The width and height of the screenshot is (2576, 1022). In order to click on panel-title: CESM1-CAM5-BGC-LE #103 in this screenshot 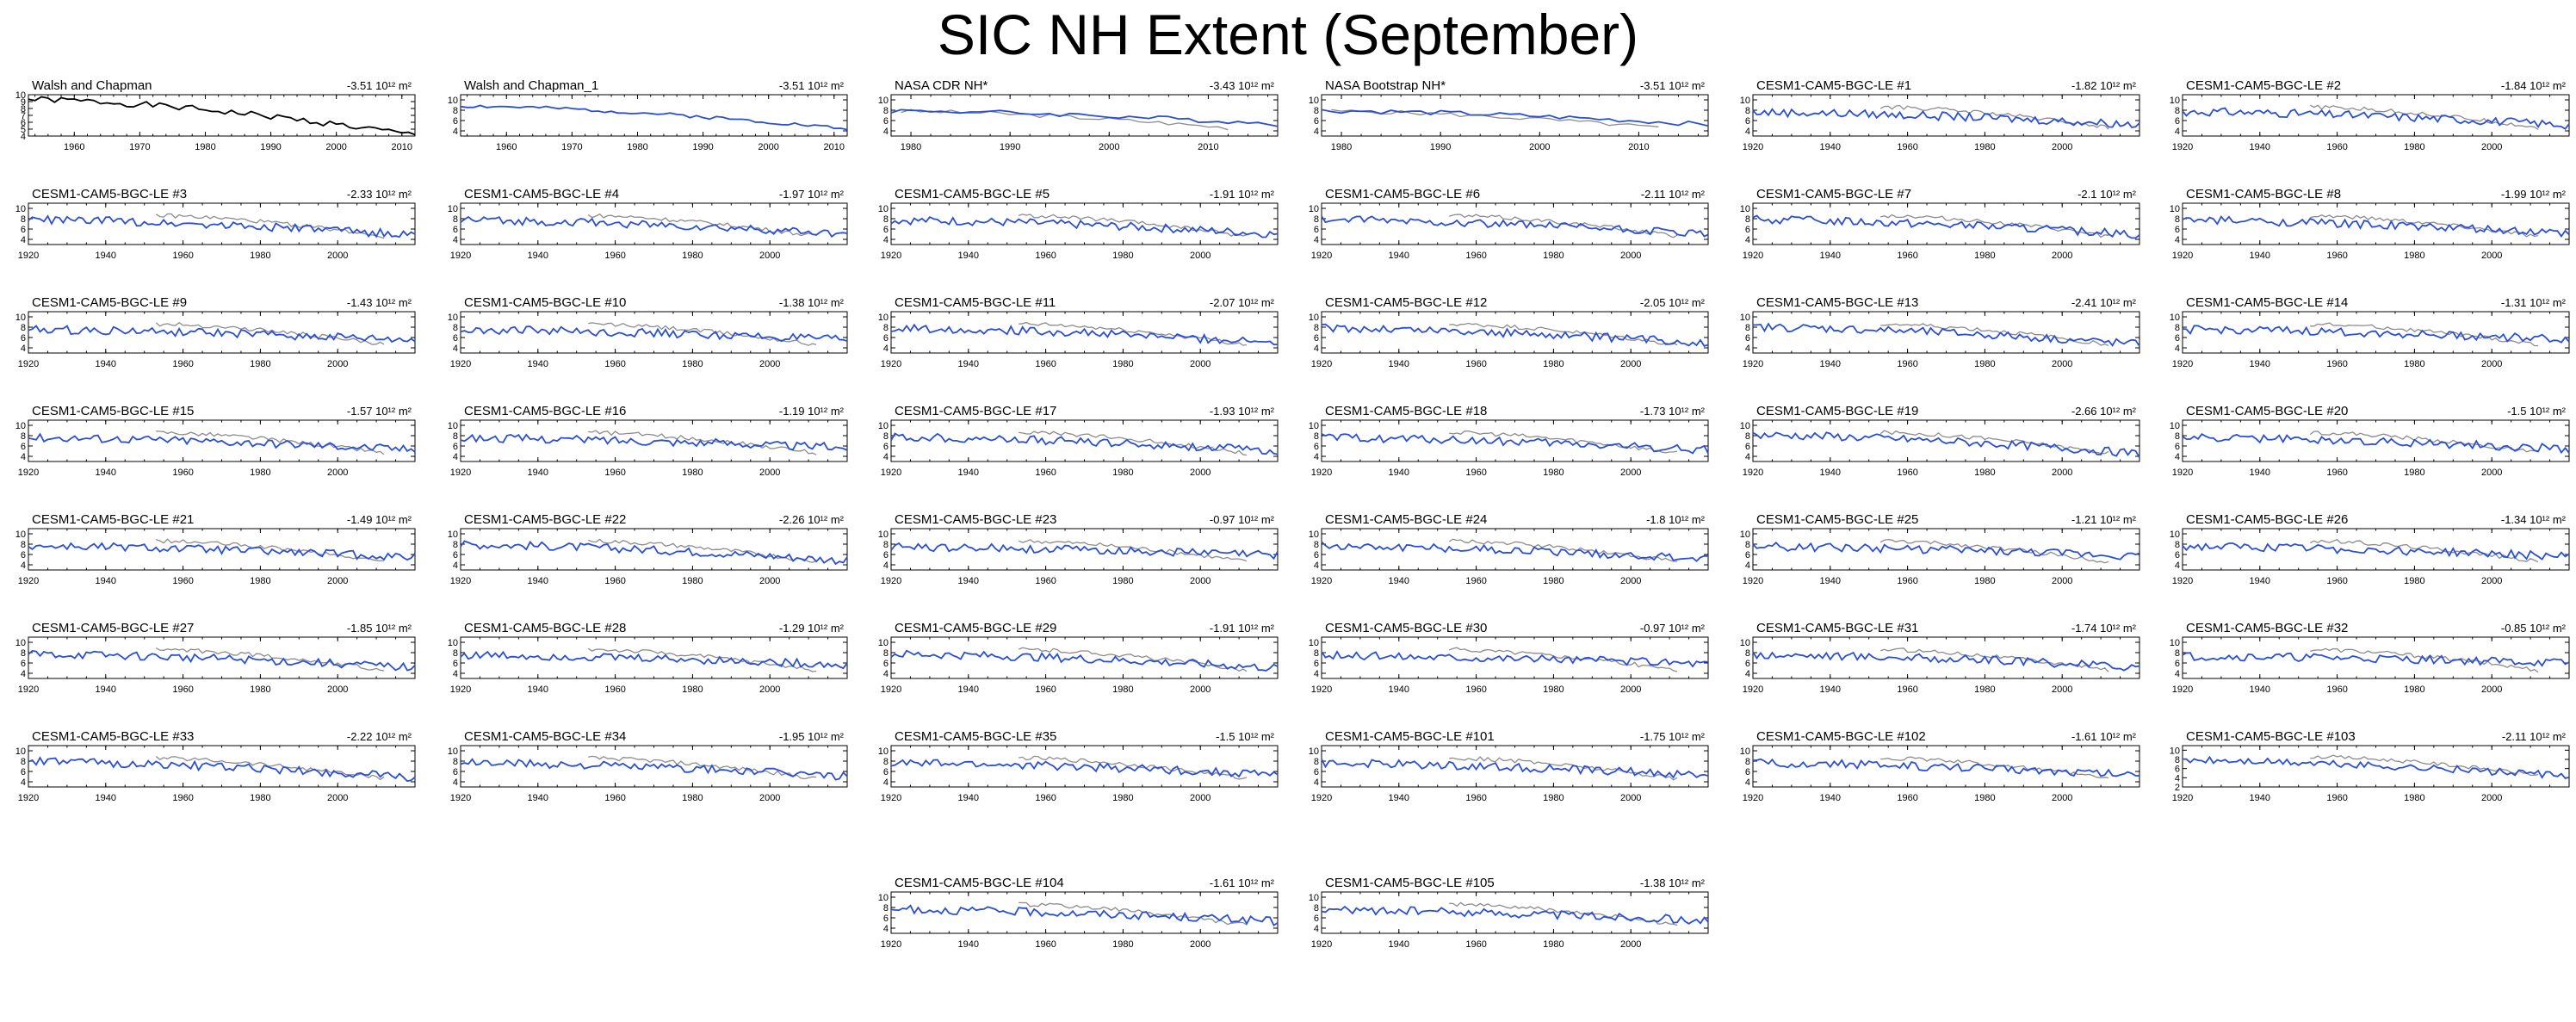, I will do `click(2271, 736)`.